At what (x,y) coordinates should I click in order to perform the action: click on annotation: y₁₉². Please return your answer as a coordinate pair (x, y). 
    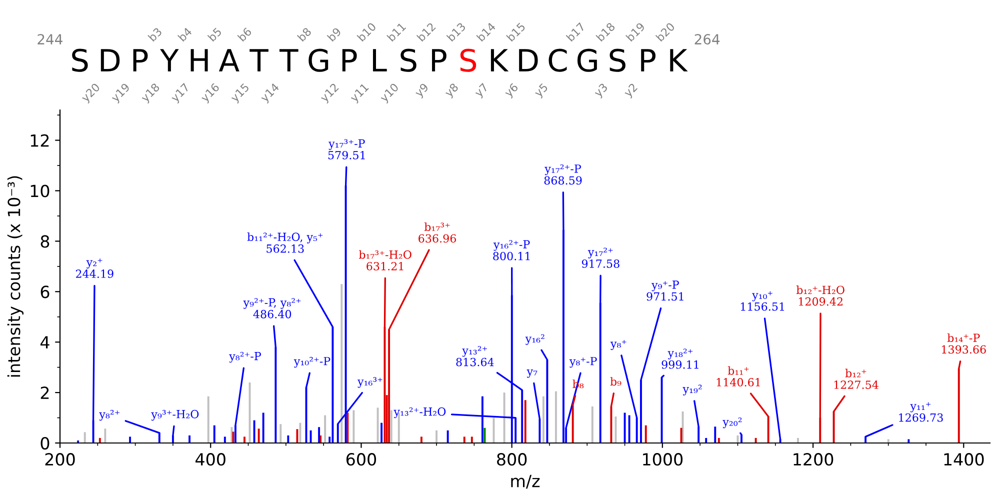
    Looking at the image, I should click on (692, 390).